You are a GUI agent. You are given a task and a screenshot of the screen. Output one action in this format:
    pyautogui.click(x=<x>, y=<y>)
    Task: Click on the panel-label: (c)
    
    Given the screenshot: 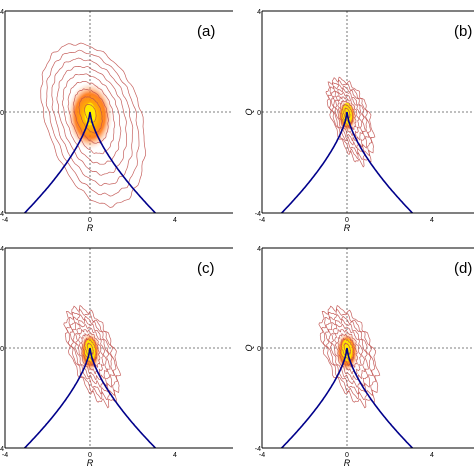 What is the action you would take?
    pyautogui.click(x=206, y=268)
    